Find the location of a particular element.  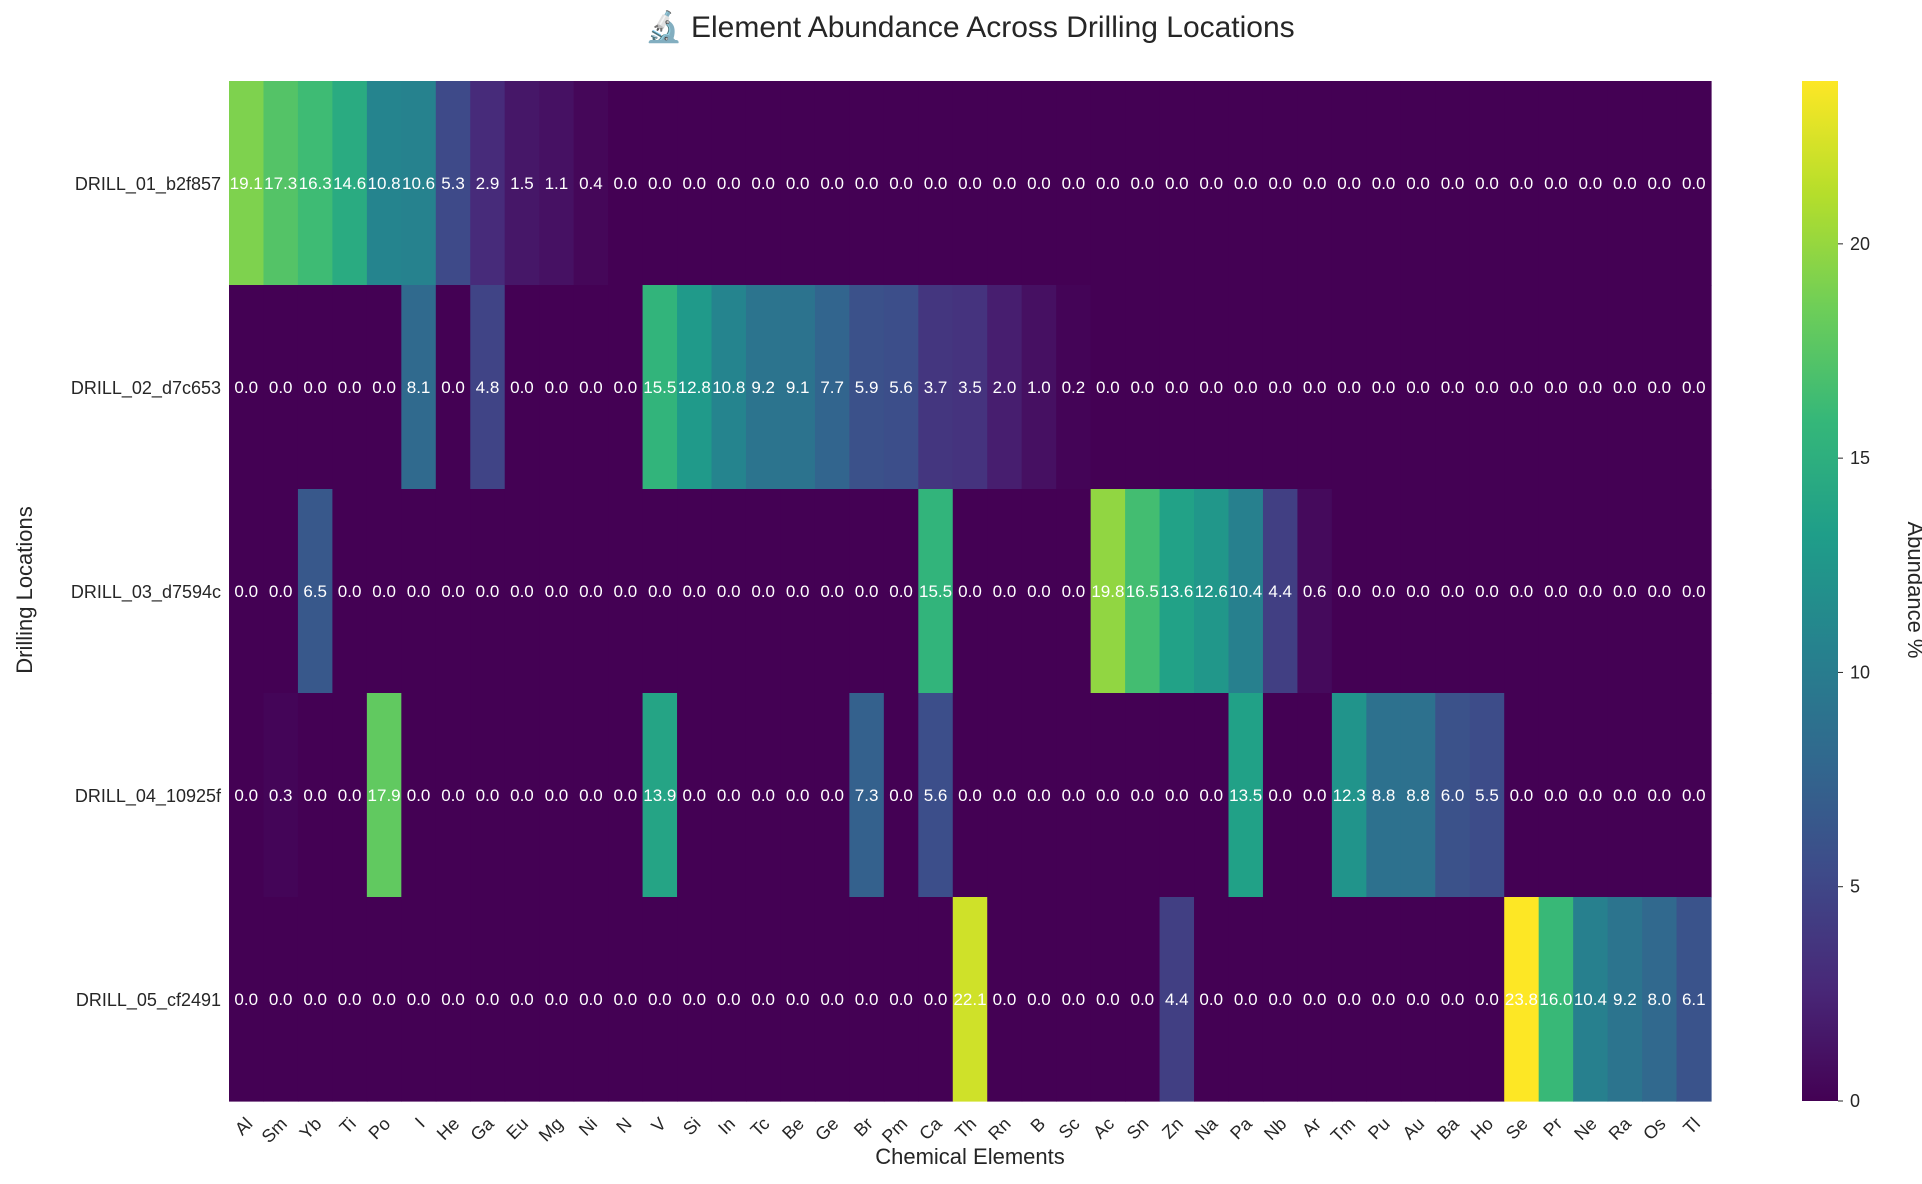

cell-value-label: 8.8 is located at coordinates (1418, 795).